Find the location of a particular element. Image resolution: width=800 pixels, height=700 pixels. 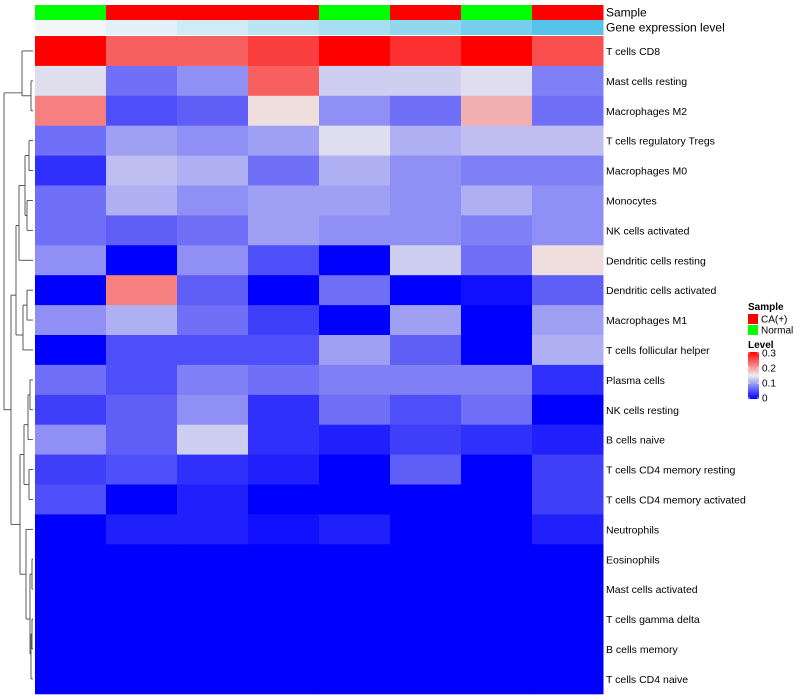

row-label: B cells memory is located at coordinates (642, 650).